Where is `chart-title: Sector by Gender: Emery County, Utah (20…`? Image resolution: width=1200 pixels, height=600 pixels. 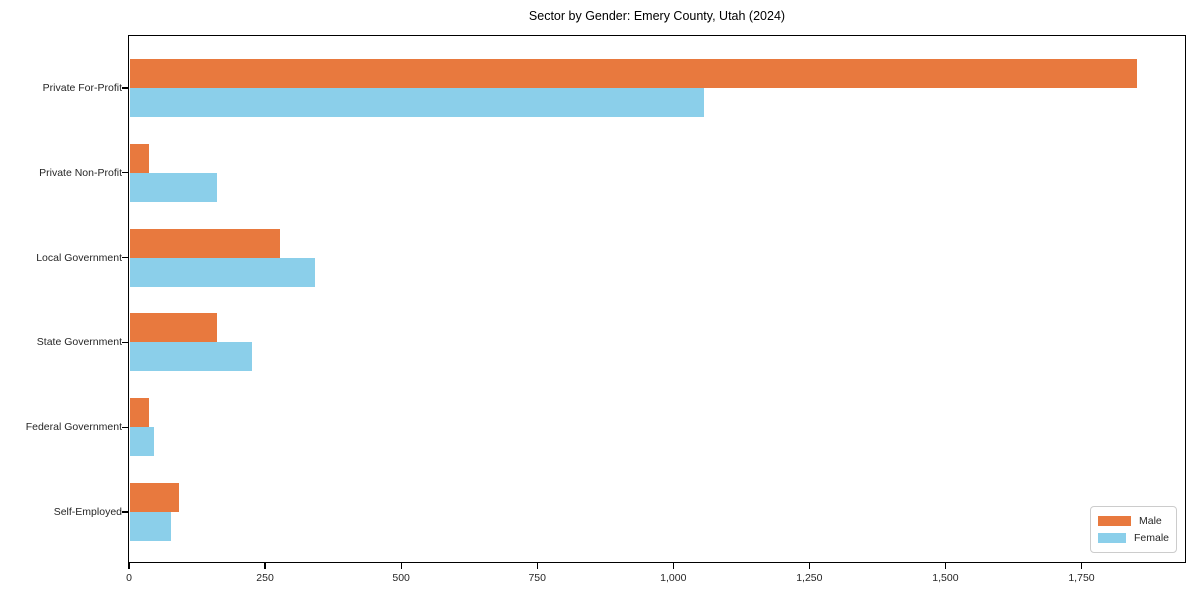 chart-title: Sector by Gender: Emery County, Utah (20… is located at coordinates (657, 16).